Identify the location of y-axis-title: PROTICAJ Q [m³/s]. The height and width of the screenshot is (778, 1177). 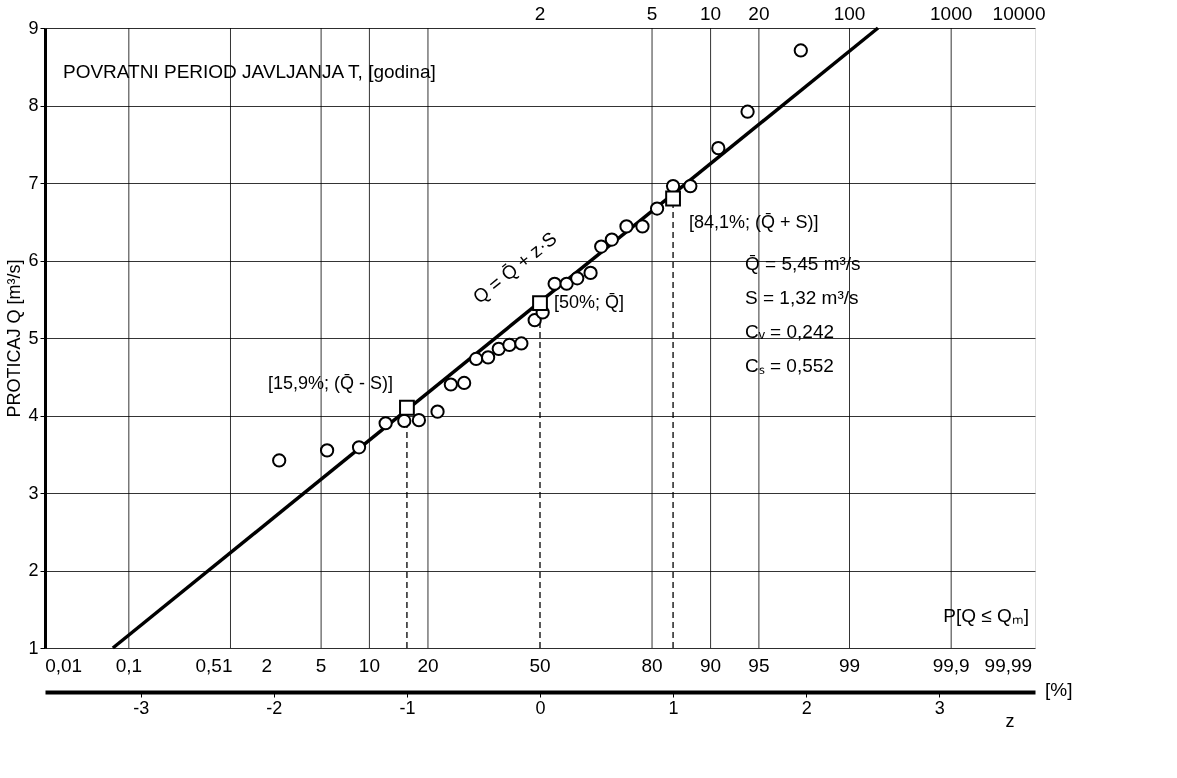
(14, 338).